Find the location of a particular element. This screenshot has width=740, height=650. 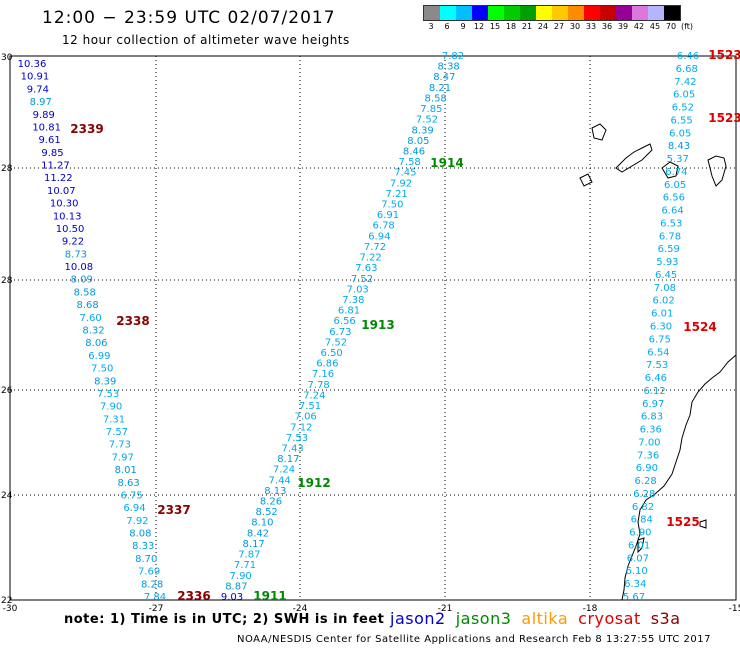

swh-value: 8.43 is located at coordinates (679, 146).